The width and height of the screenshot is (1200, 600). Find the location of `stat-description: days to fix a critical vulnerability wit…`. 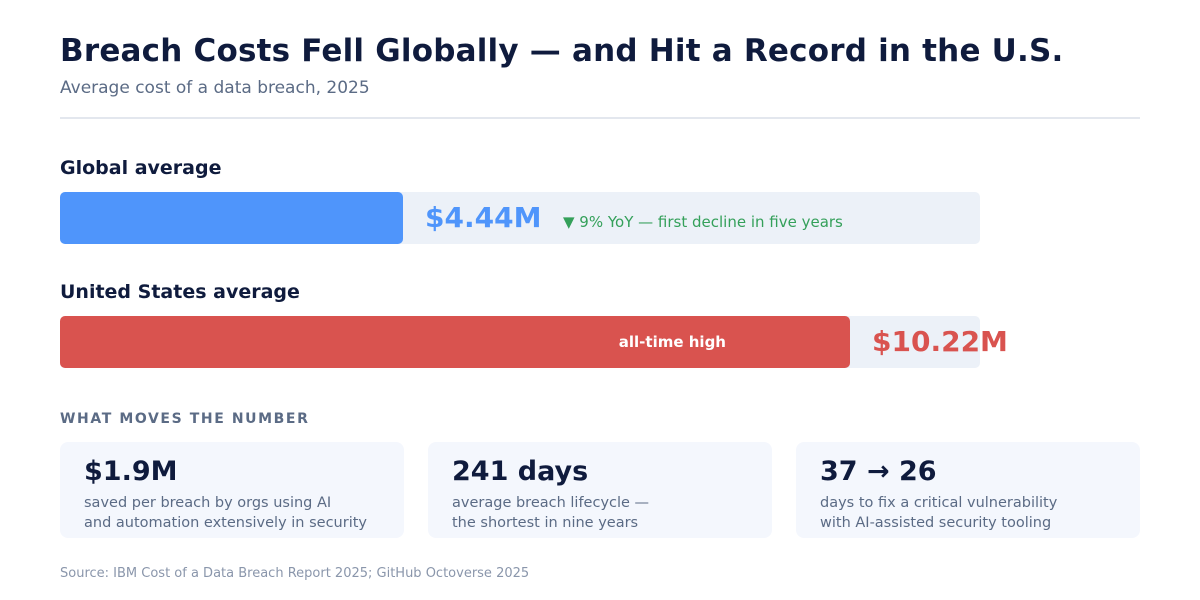

stat-description: days to fix a critical vulnerability wit… is located at coordinates (968, 513).